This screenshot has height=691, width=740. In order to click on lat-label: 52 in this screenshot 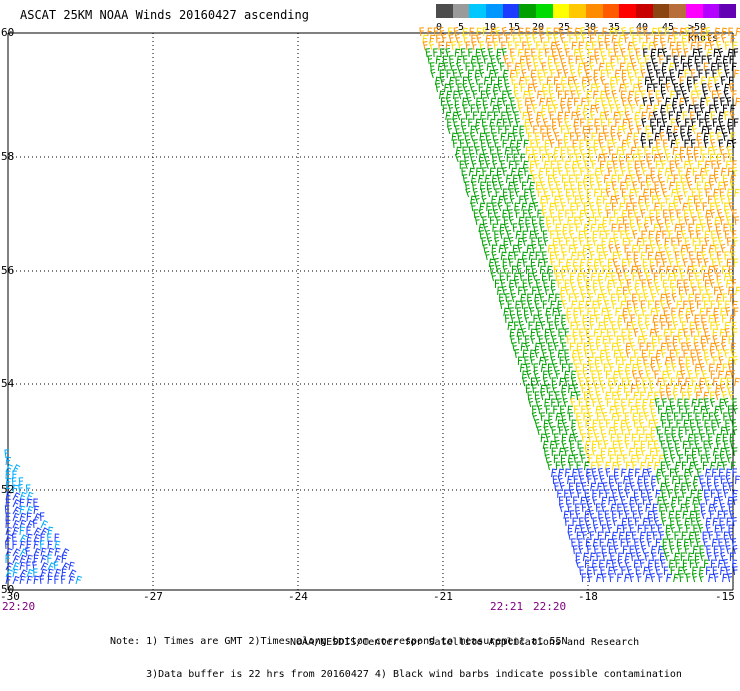, I will do `click(8, 489)`.